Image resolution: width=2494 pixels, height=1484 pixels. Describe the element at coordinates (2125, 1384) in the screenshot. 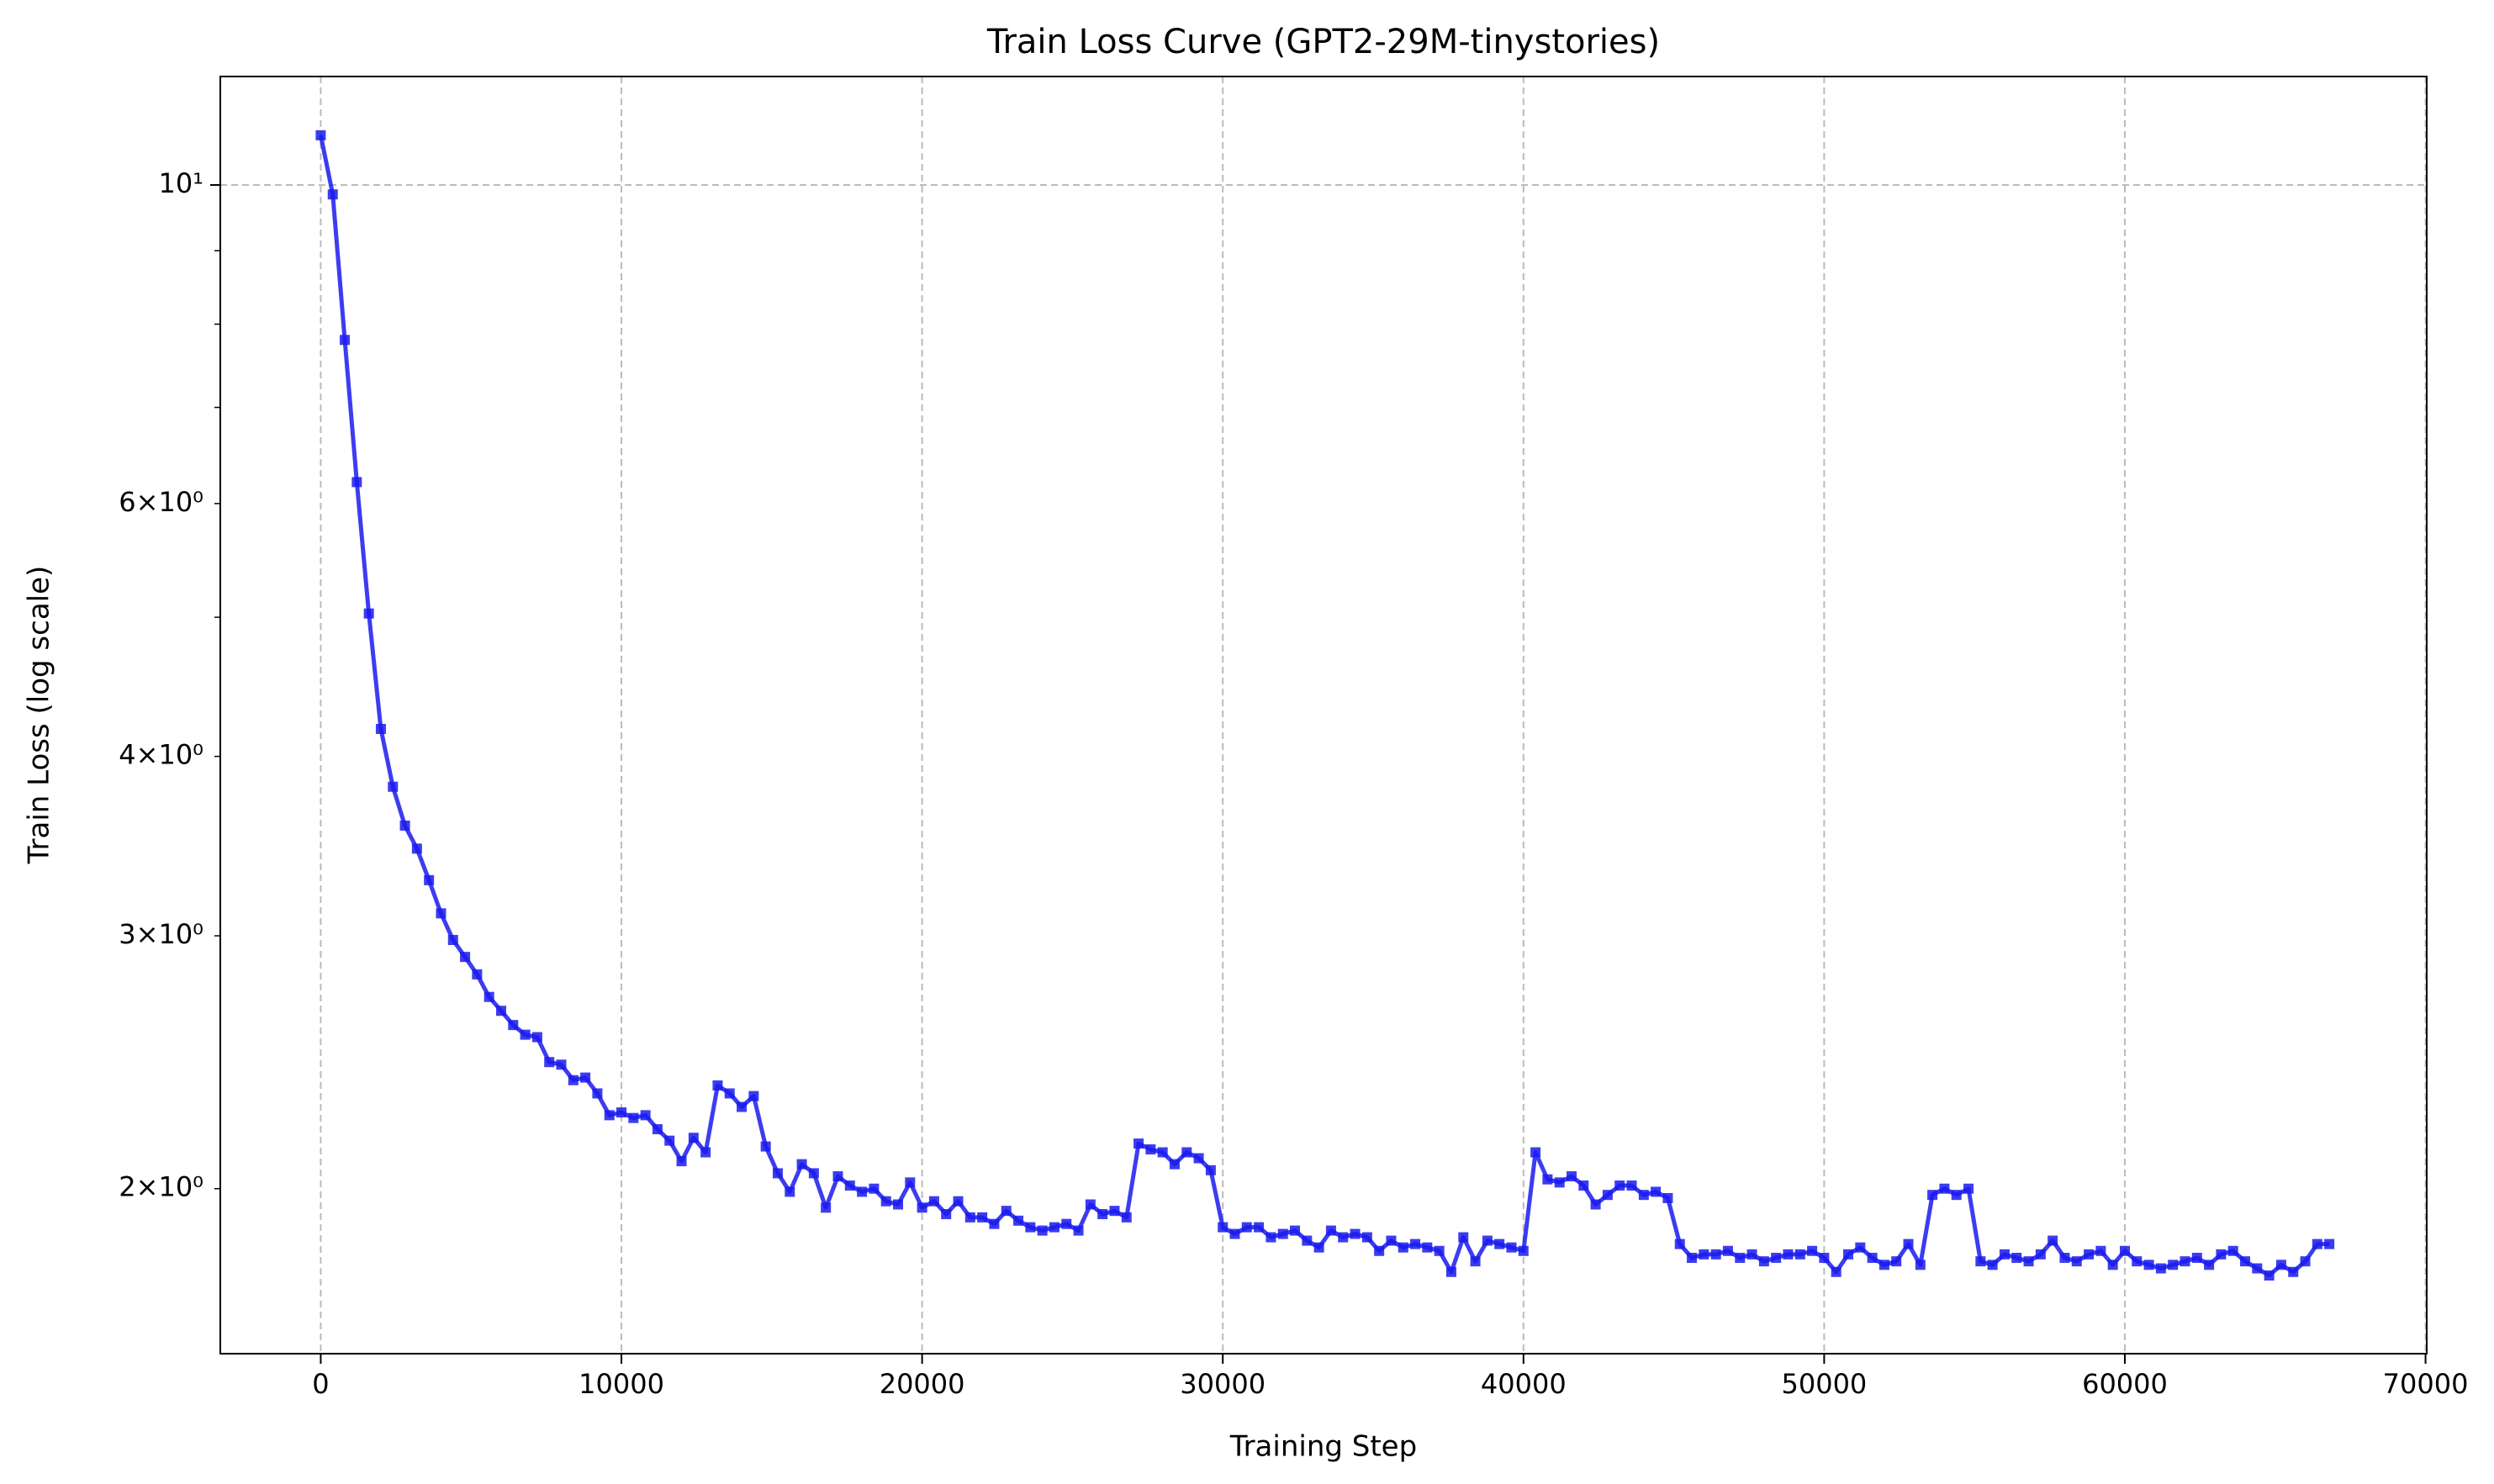

I see `x-tick-label: 60000` at that location.